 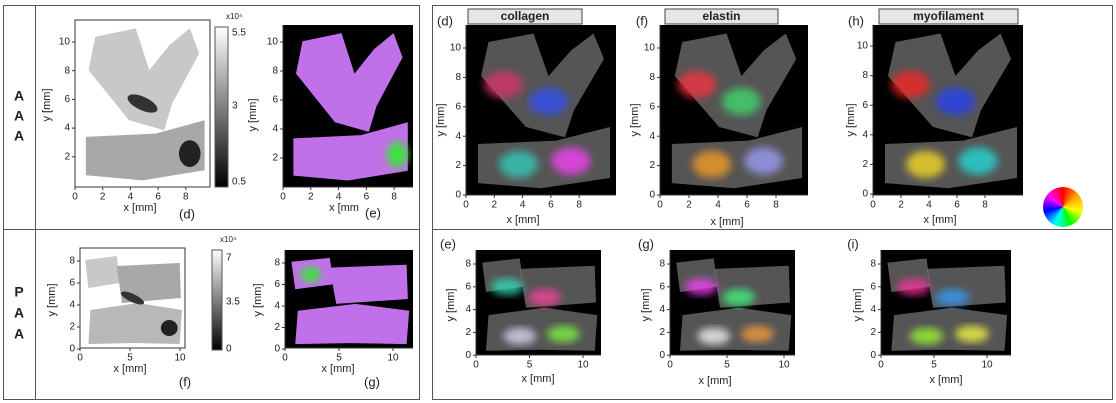 What do you see at coordinates (397, 154) in the screenshot?
I see `green-region` at bounding box center [397, 154].